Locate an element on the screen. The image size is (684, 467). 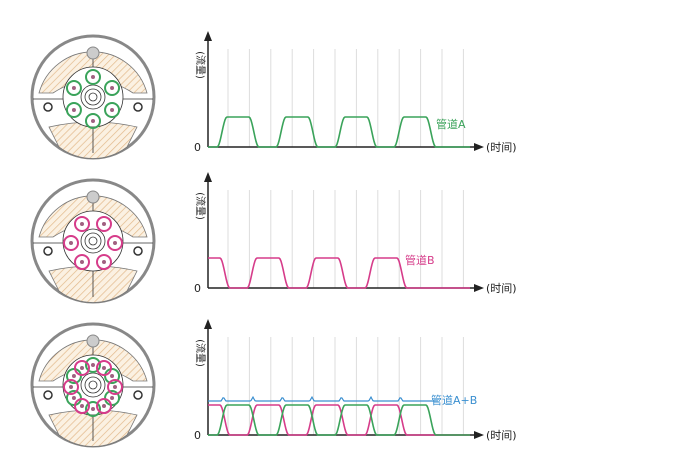
flow-chart-2: 0 (时间) (流量) 管道B is located at coordinates (355, 233).